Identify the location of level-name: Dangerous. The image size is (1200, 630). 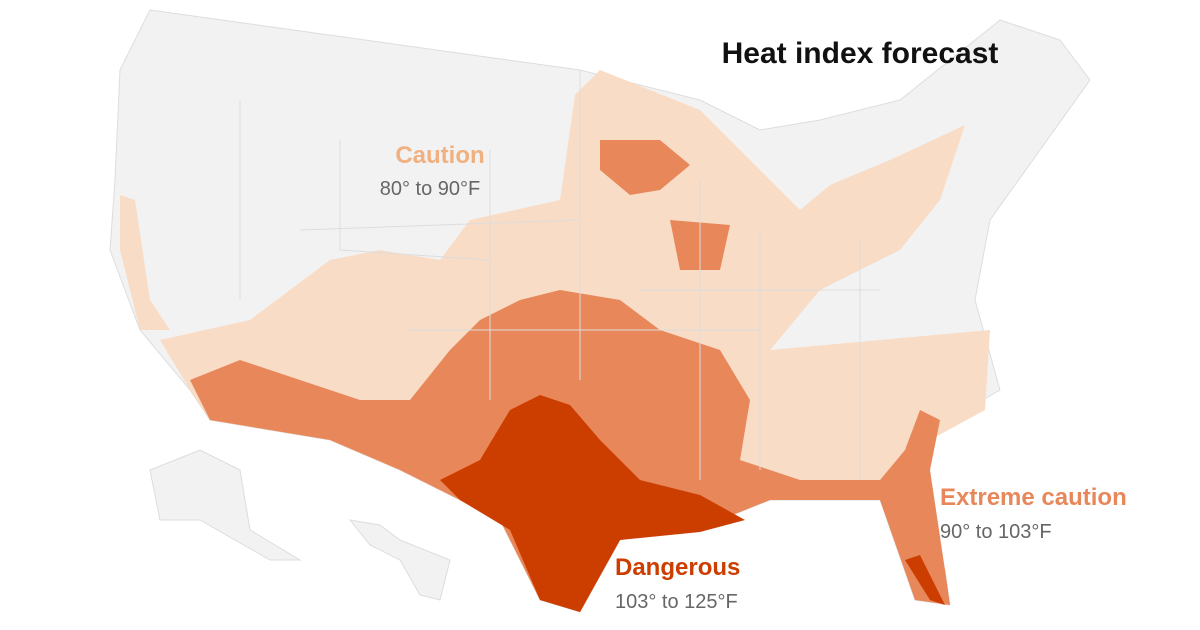
(677, 567).